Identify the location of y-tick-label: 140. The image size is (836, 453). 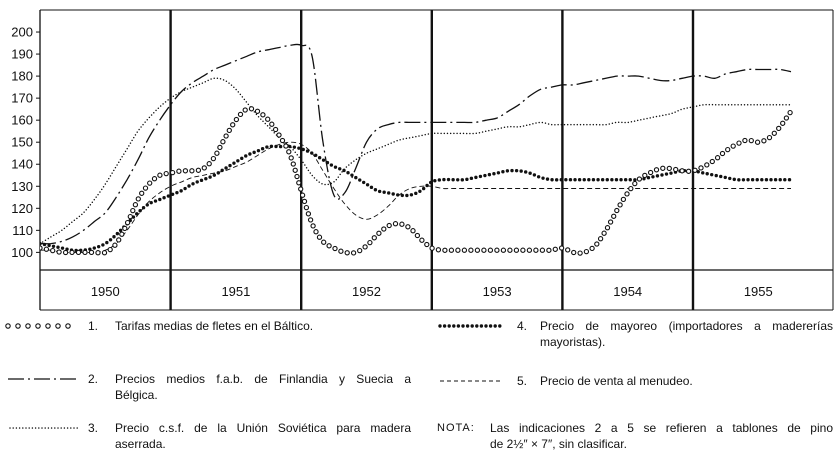
(22, 164).